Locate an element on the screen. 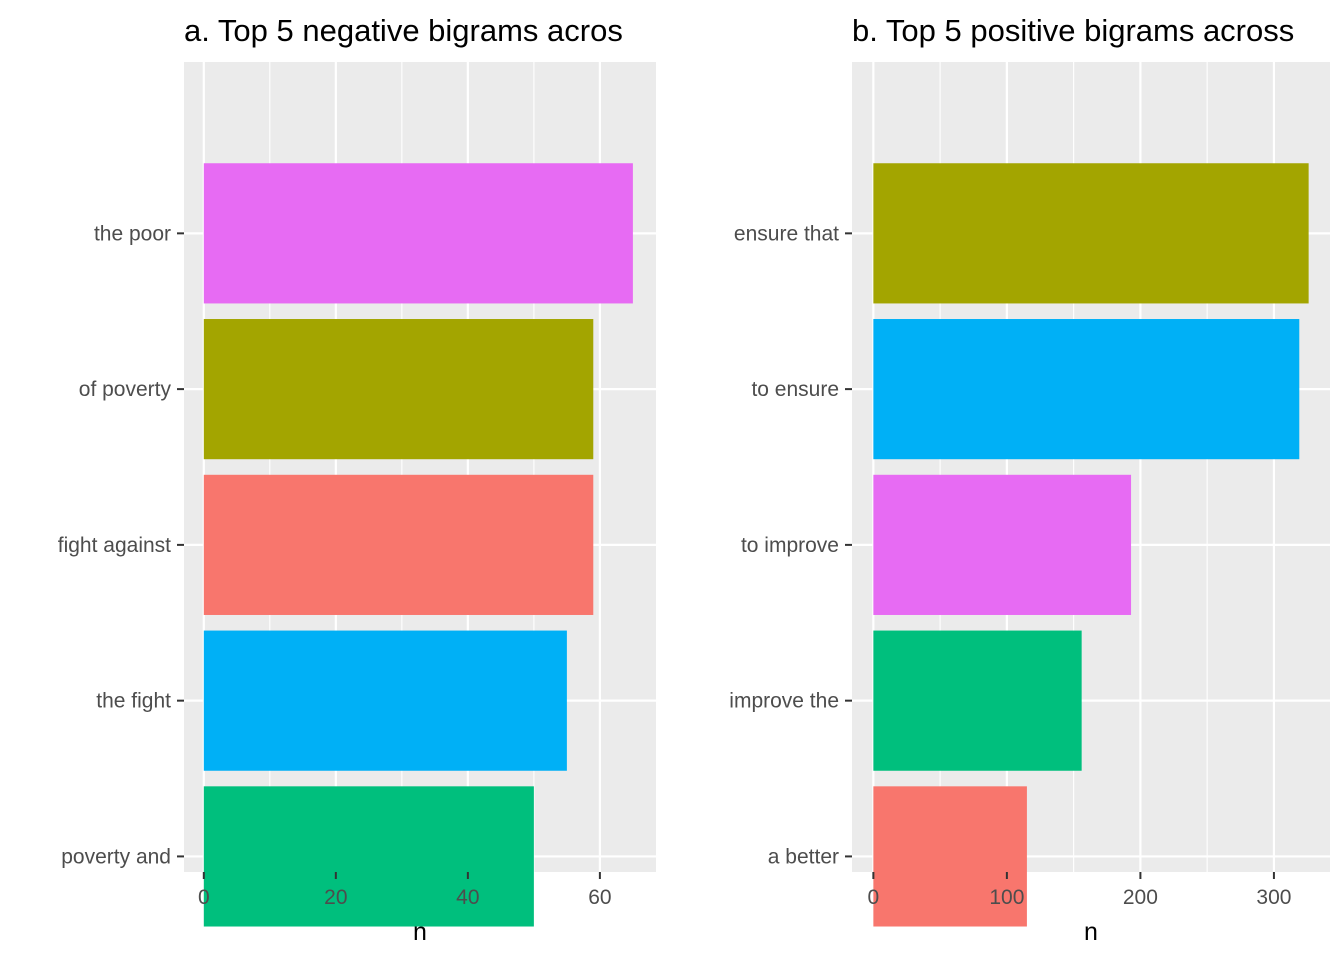 This screenshot has height=960, width=1344. category-label: ensure that is located at coordinates (786, 233).